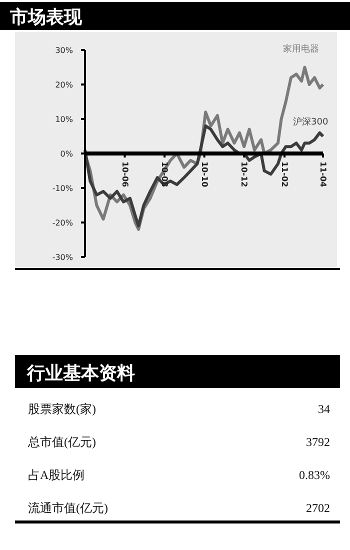  I want to click on y-tick-label: -10%, so click(63, 188).